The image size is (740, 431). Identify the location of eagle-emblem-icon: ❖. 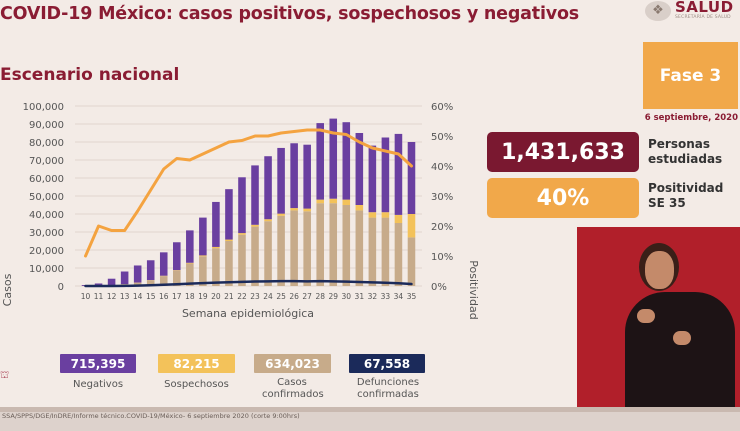
(658, 11).